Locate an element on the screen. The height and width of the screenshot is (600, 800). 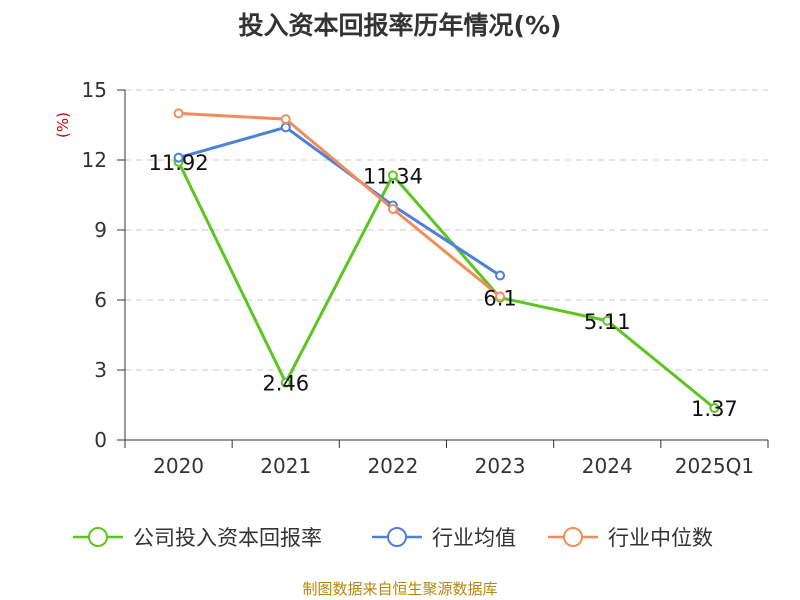
data-label: 1.37 is located at coordinates (714, 409).